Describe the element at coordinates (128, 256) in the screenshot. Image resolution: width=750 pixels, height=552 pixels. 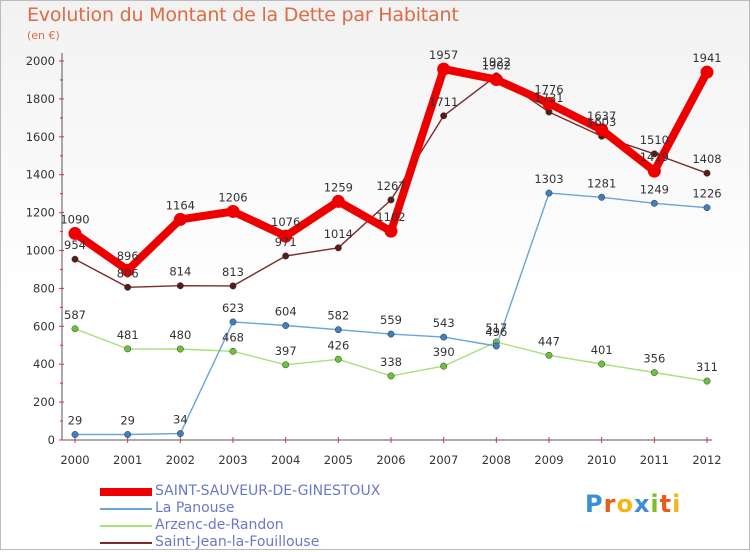
I see `data-label-0-1: 896` at that location.